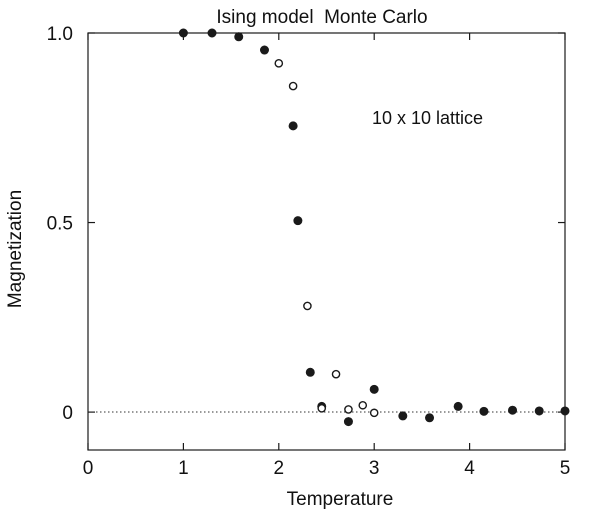  I want to click on x-axis-label: Temperature, so click(340, 499).